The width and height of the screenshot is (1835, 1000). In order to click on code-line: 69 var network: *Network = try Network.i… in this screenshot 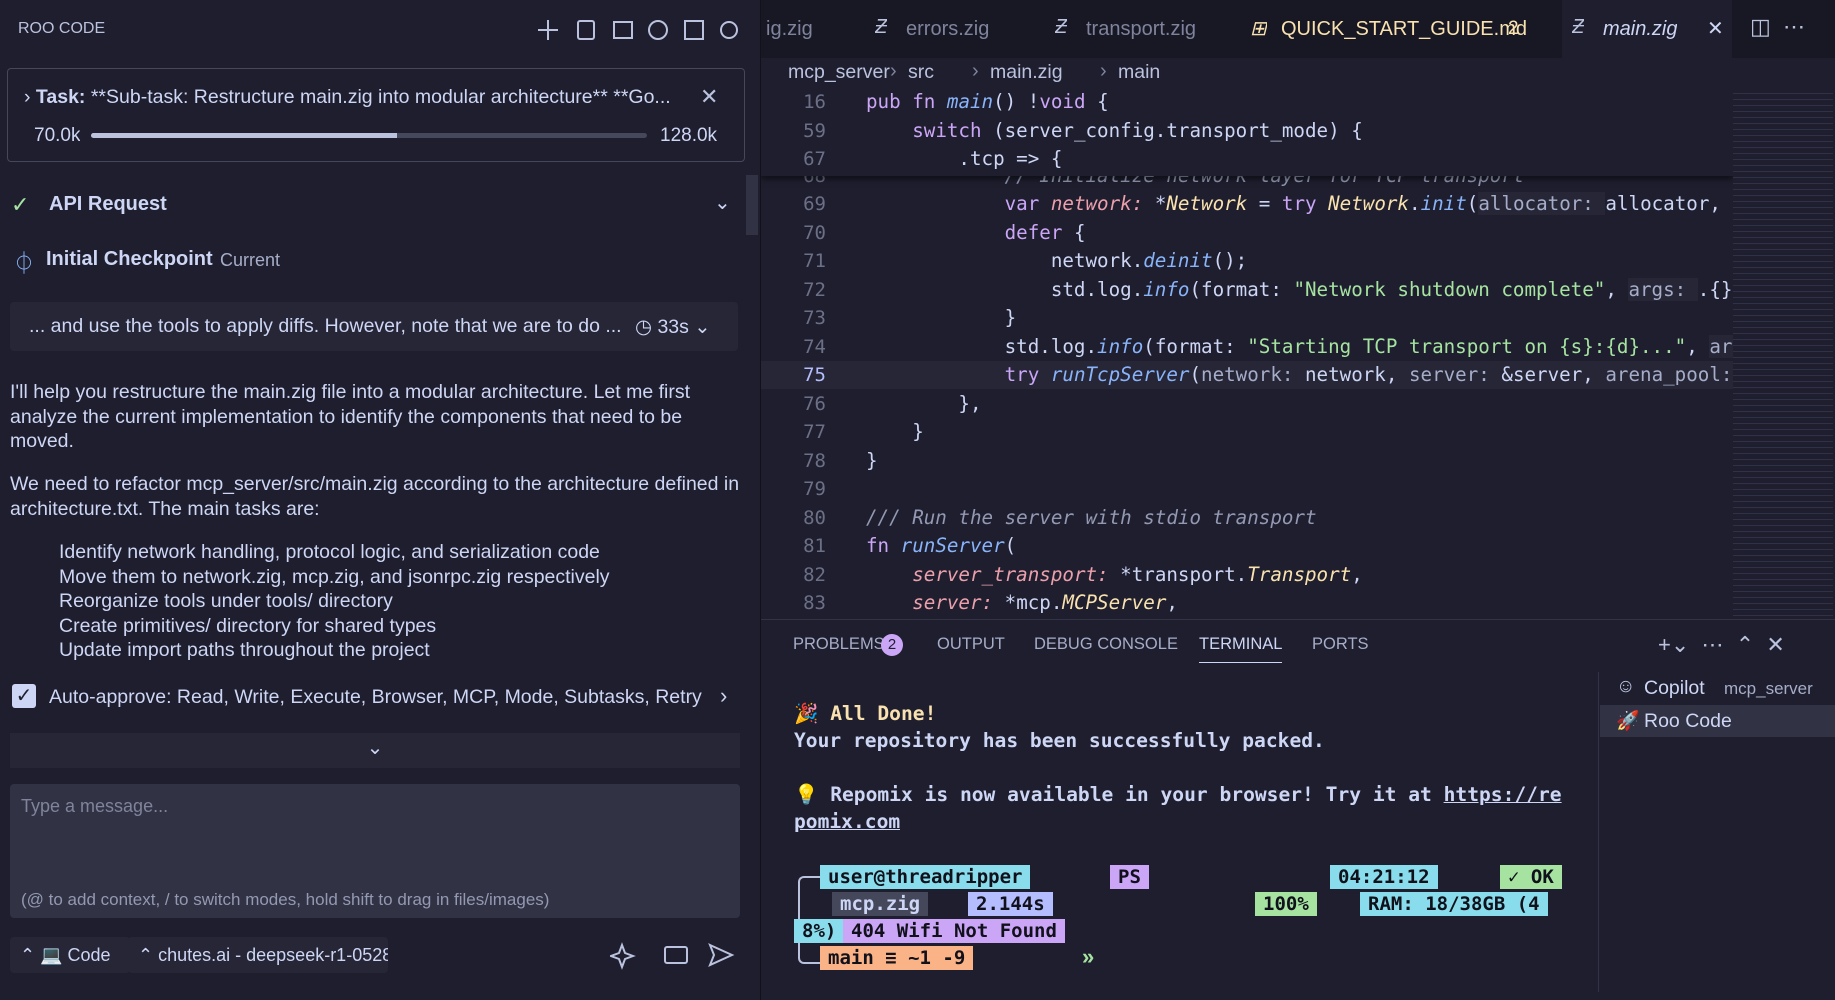, I will do `click(1247, 204)`.